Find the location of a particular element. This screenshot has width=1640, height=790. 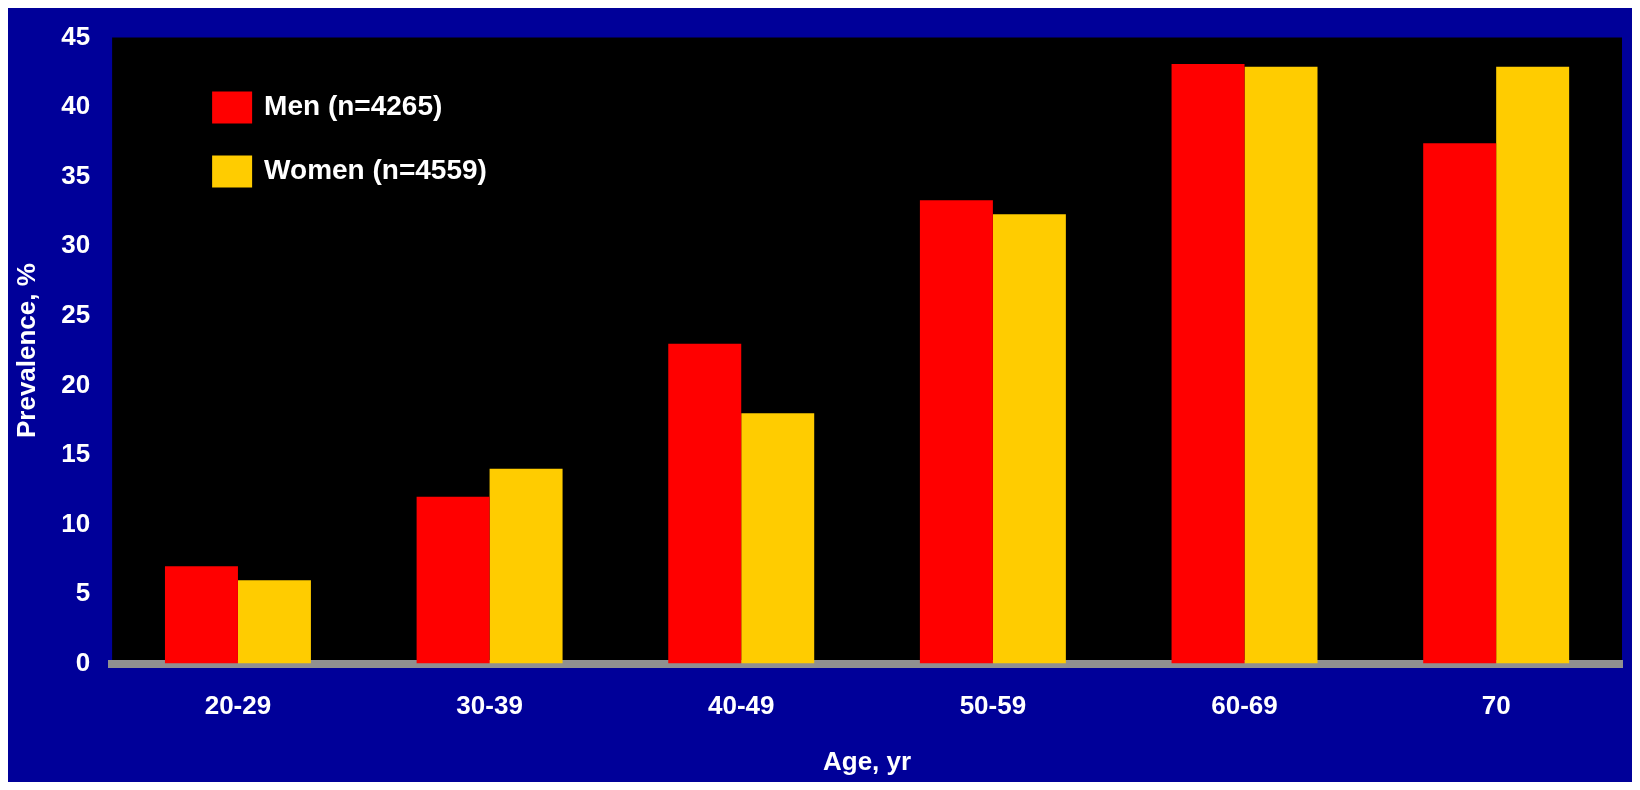

y-tick-label: 45 is located at coordinates (76, 35).